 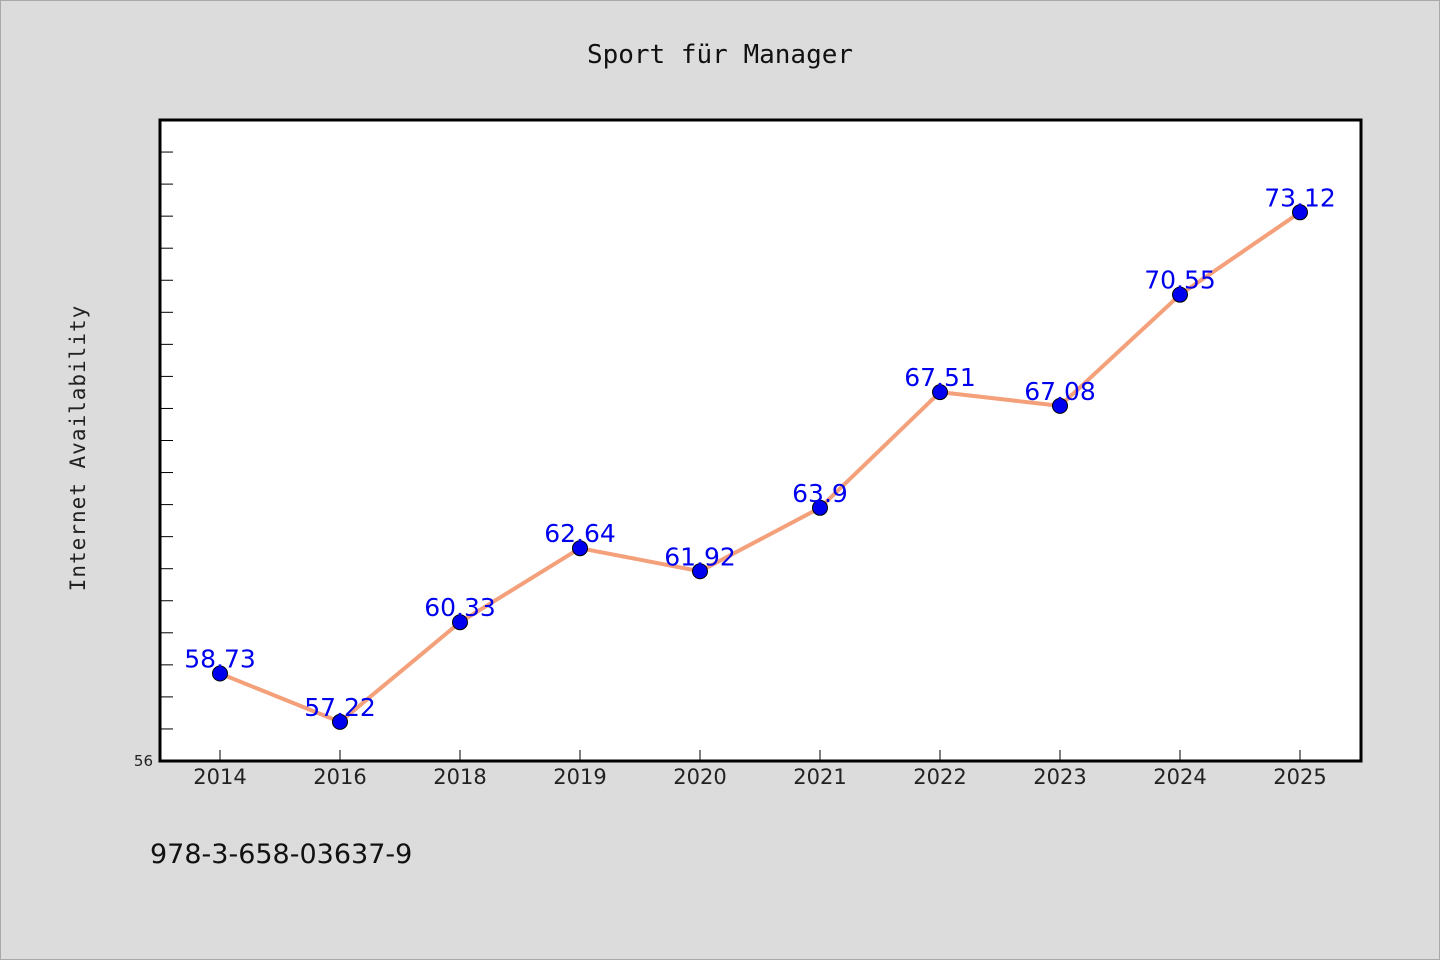 What do you see at coordinates (1059, 777) in the screenshot?
I see `x-tick-label: 2023` at bounding box center [1059, 777].